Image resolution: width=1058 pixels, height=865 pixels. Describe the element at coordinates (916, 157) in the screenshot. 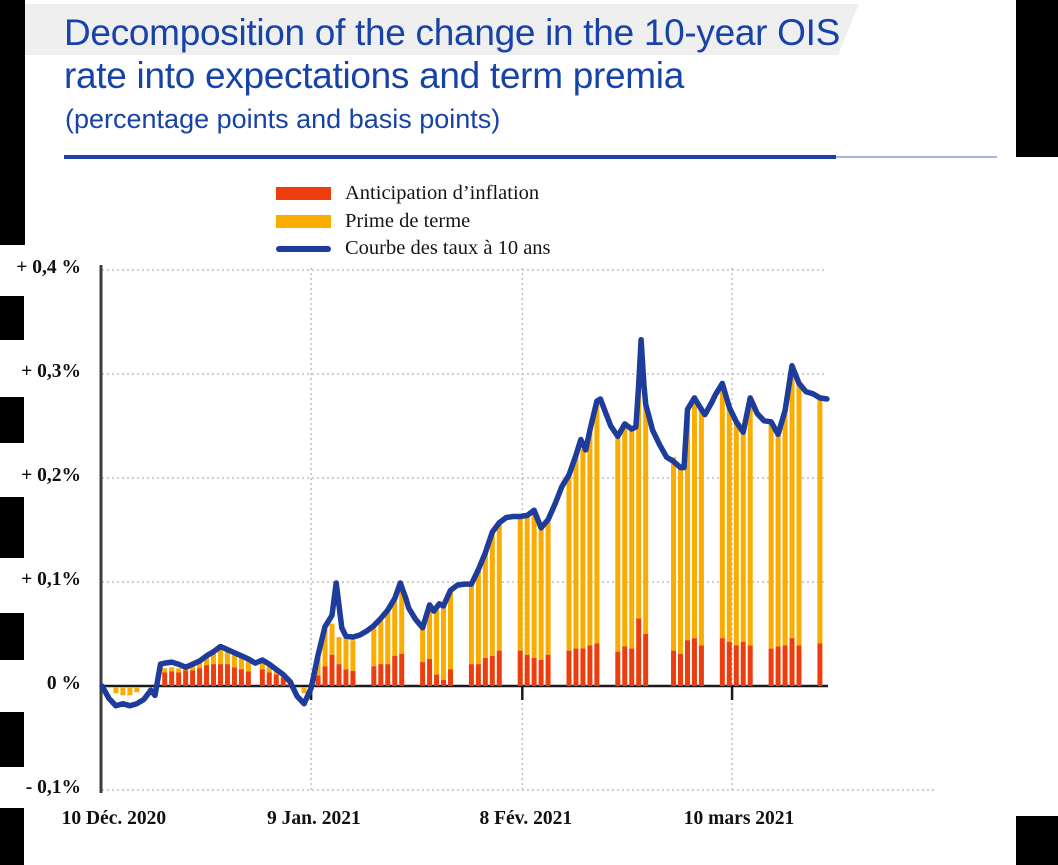

I see `title-underline-light` at that location.